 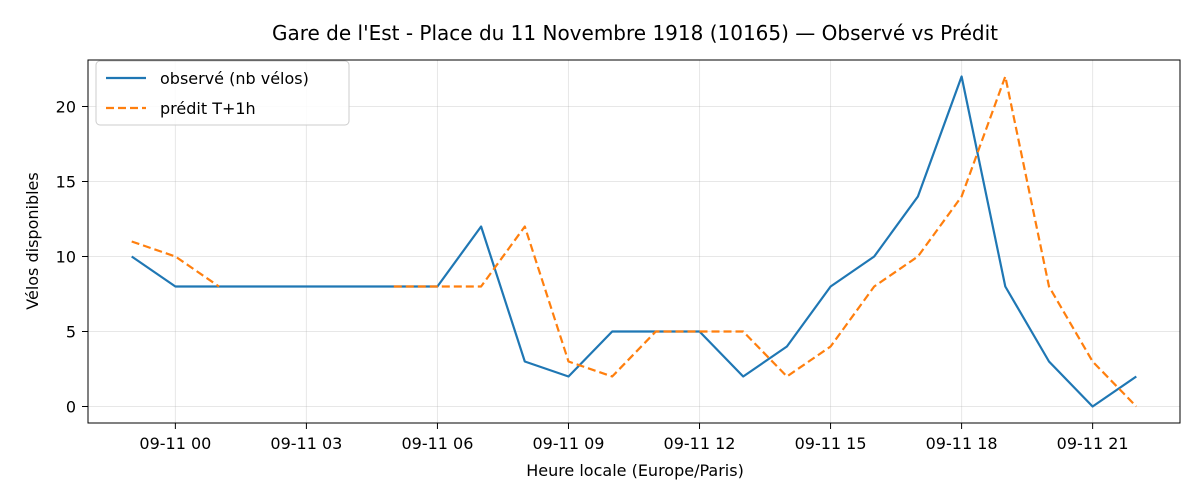 What do you see at coordinates (71, 407) in the screenshot?
I see `y-tick-label: 0` at bounding box center [71, 407].